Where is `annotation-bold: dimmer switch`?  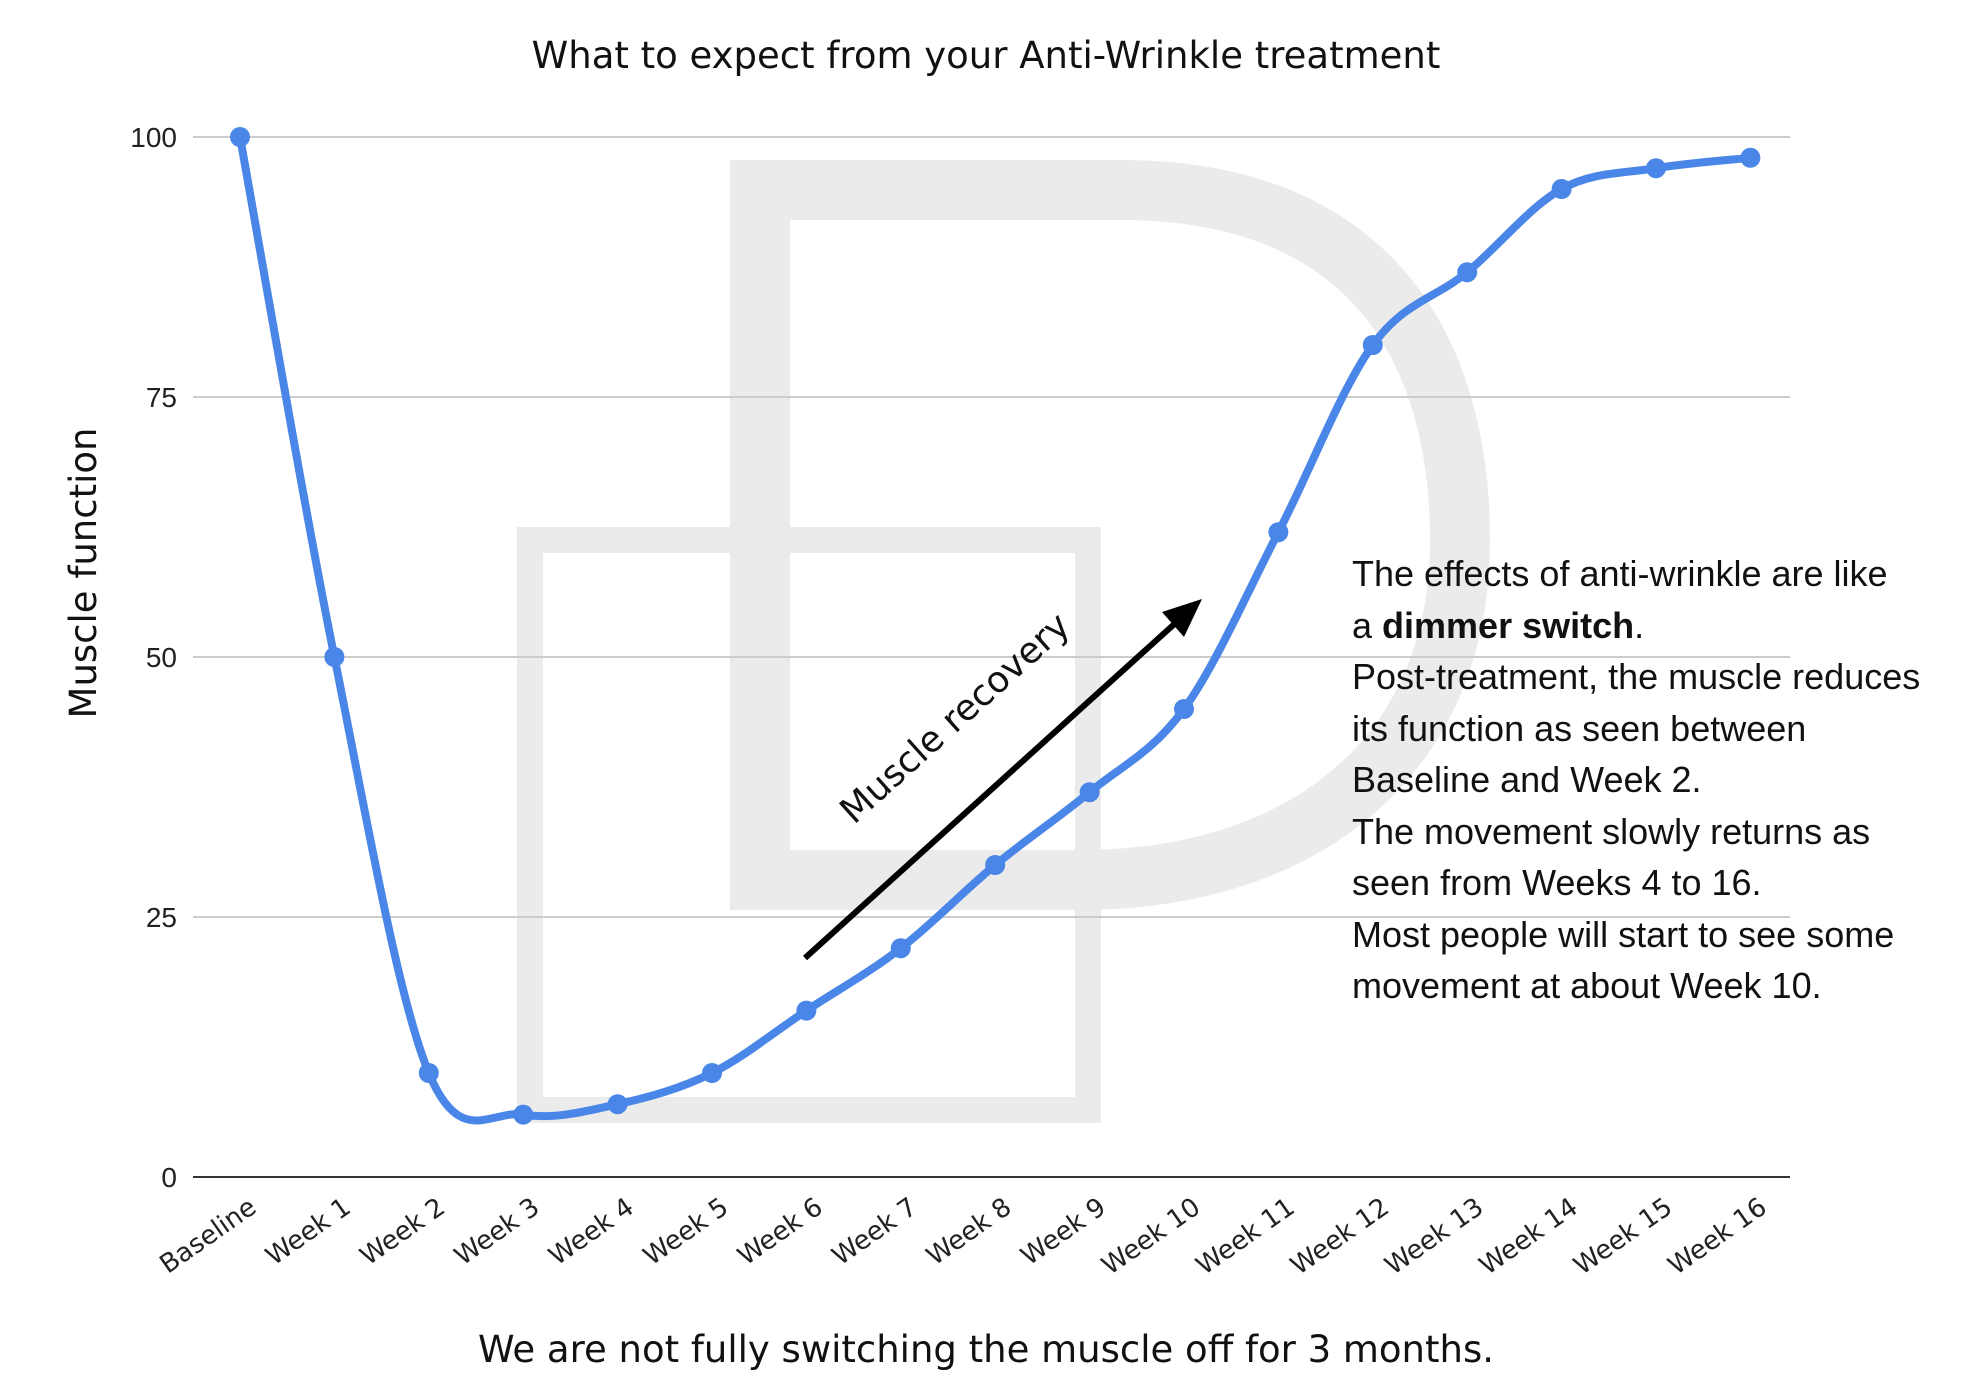
annotation-bold: dimmer switch is located at coordinates (1508, 625).